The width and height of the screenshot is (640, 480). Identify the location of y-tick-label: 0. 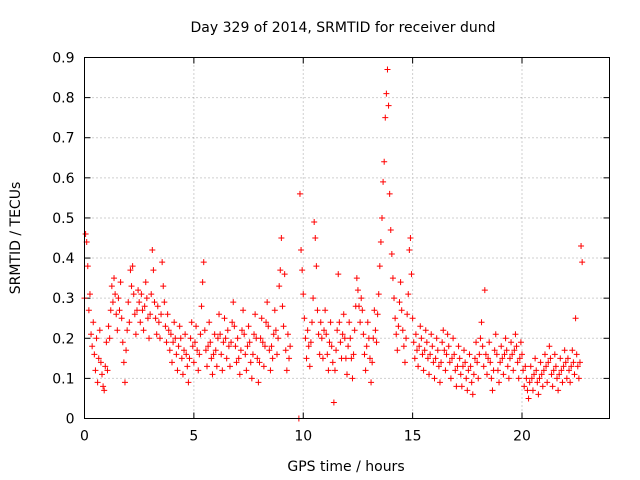
(70, 420).